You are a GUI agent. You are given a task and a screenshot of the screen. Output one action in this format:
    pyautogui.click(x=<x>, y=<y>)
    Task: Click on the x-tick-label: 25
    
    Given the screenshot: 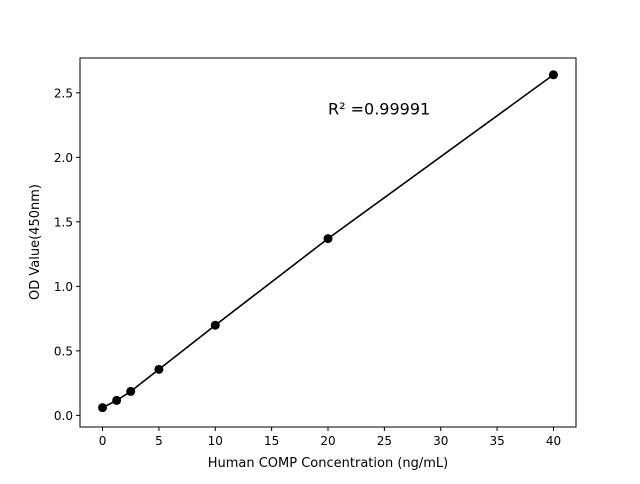 What is the action you would take?
    pyautogui.click(x=384, y=441)
    